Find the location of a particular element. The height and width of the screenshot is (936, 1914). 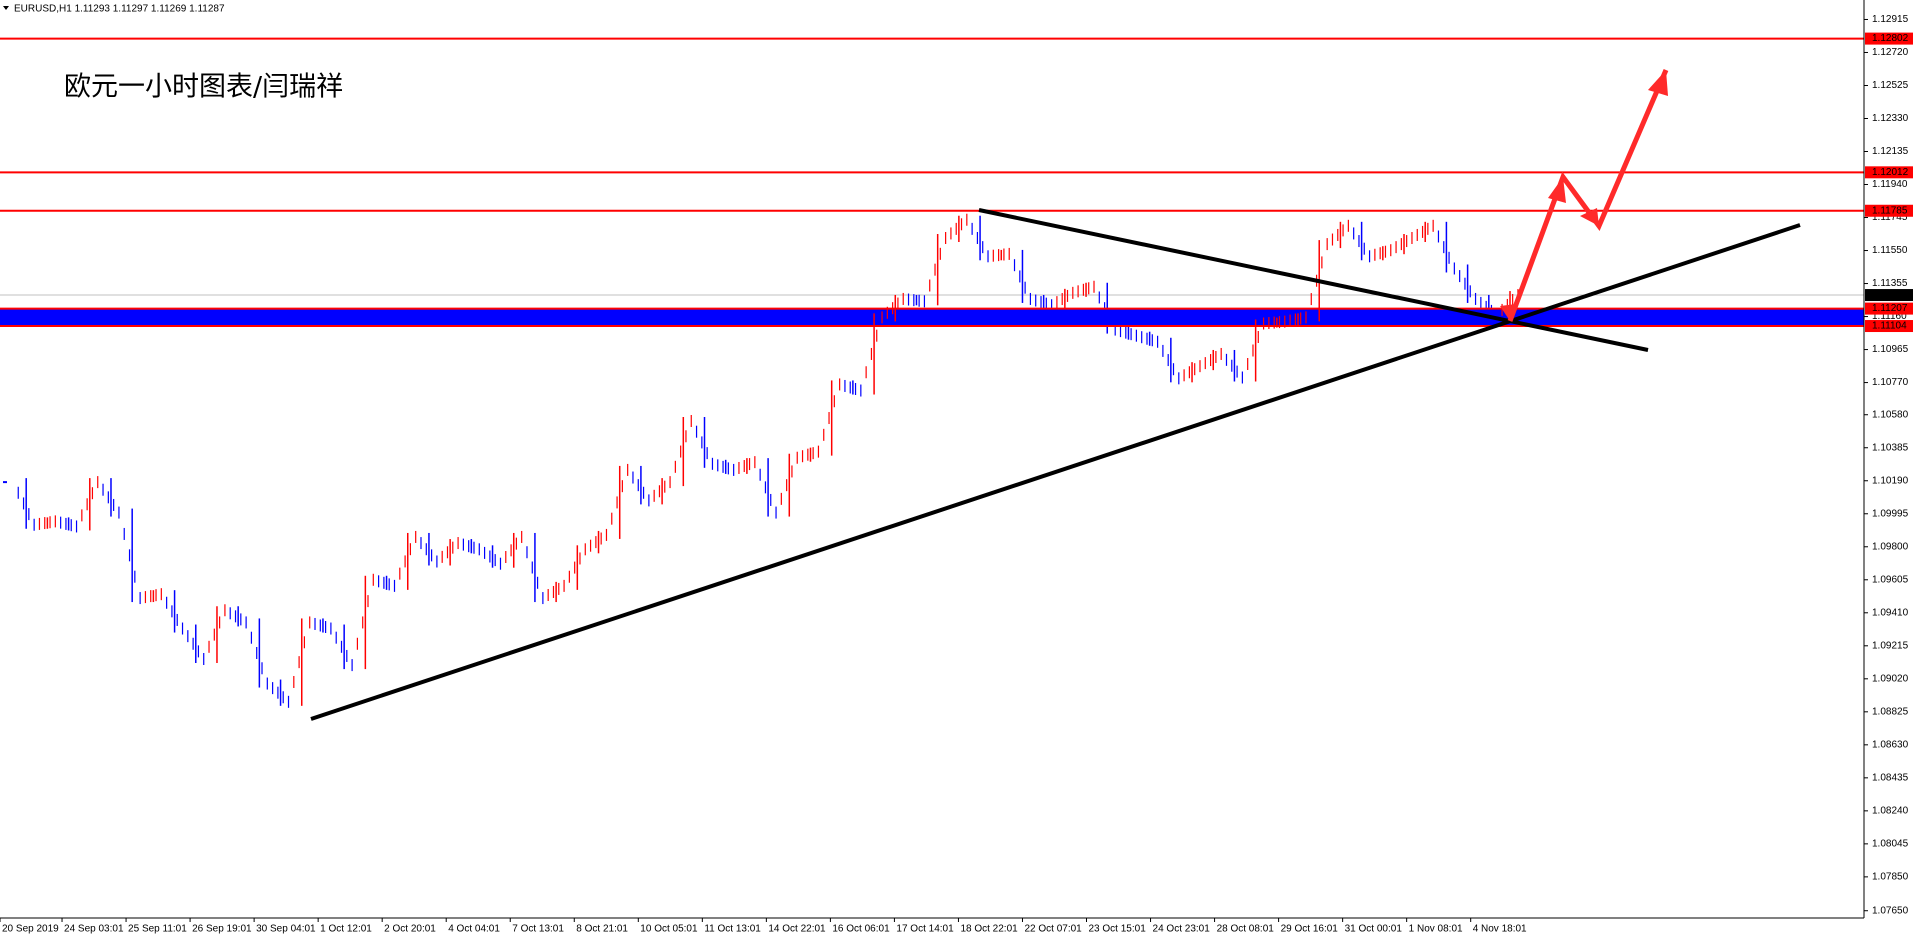

y-tick-label: 1.09215 is located at coordinates (1890, 645).